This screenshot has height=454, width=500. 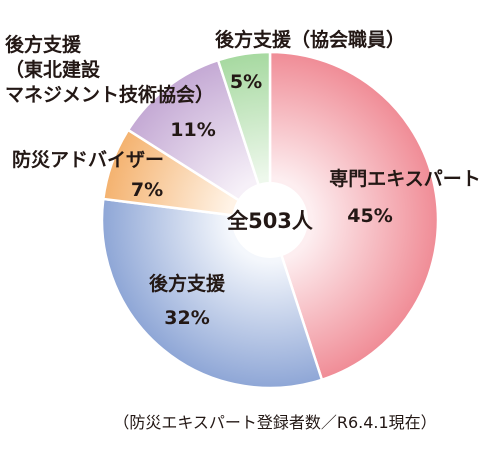 What do you see at coordinates (53, 69) in the screenshot?
I see `slice-name-label: （東北建設` at bounding box center [53, 69].